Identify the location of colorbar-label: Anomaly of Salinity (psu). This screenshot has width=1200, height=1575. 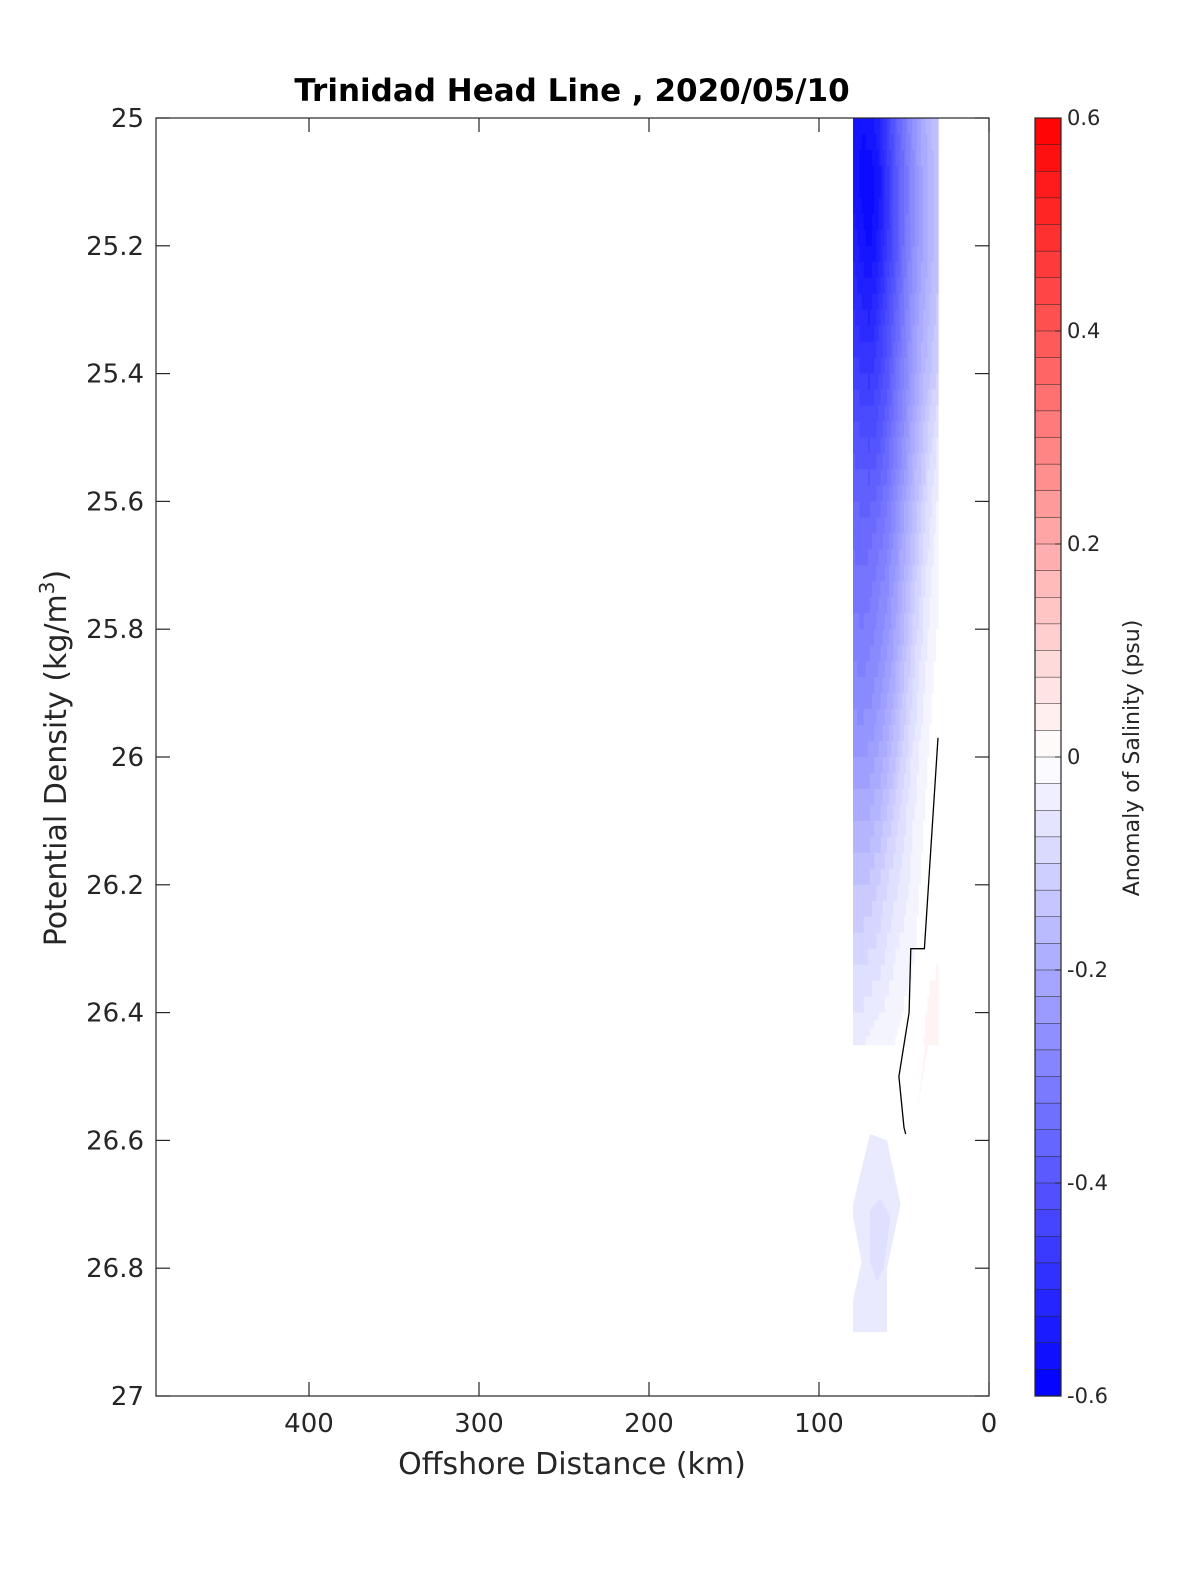
(1132, 758).